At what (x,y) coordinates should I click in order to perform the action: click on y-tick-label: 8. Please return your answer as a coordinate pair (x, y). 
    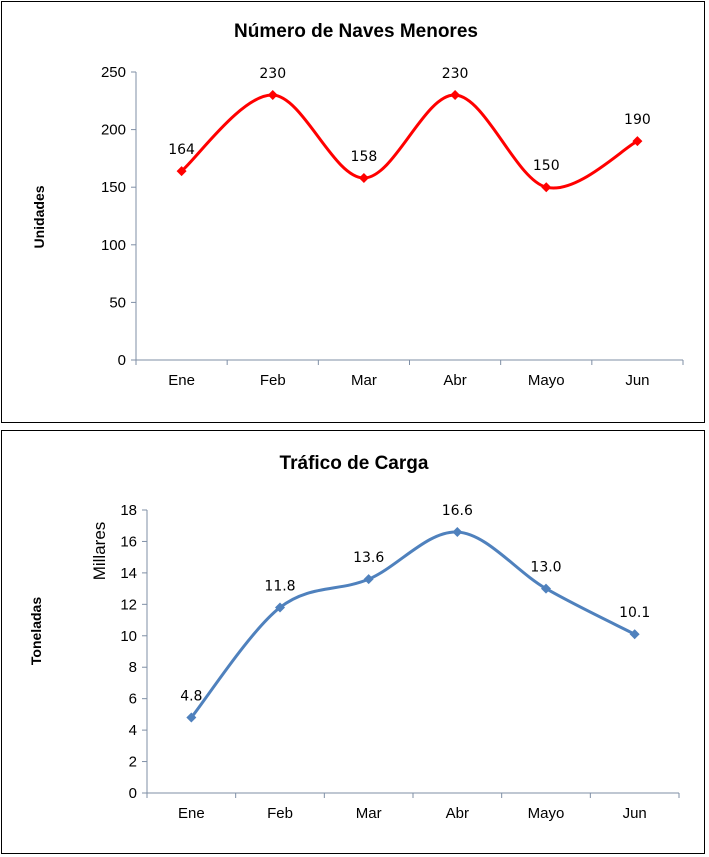
    Looking at the image, I should click on (133, 667).